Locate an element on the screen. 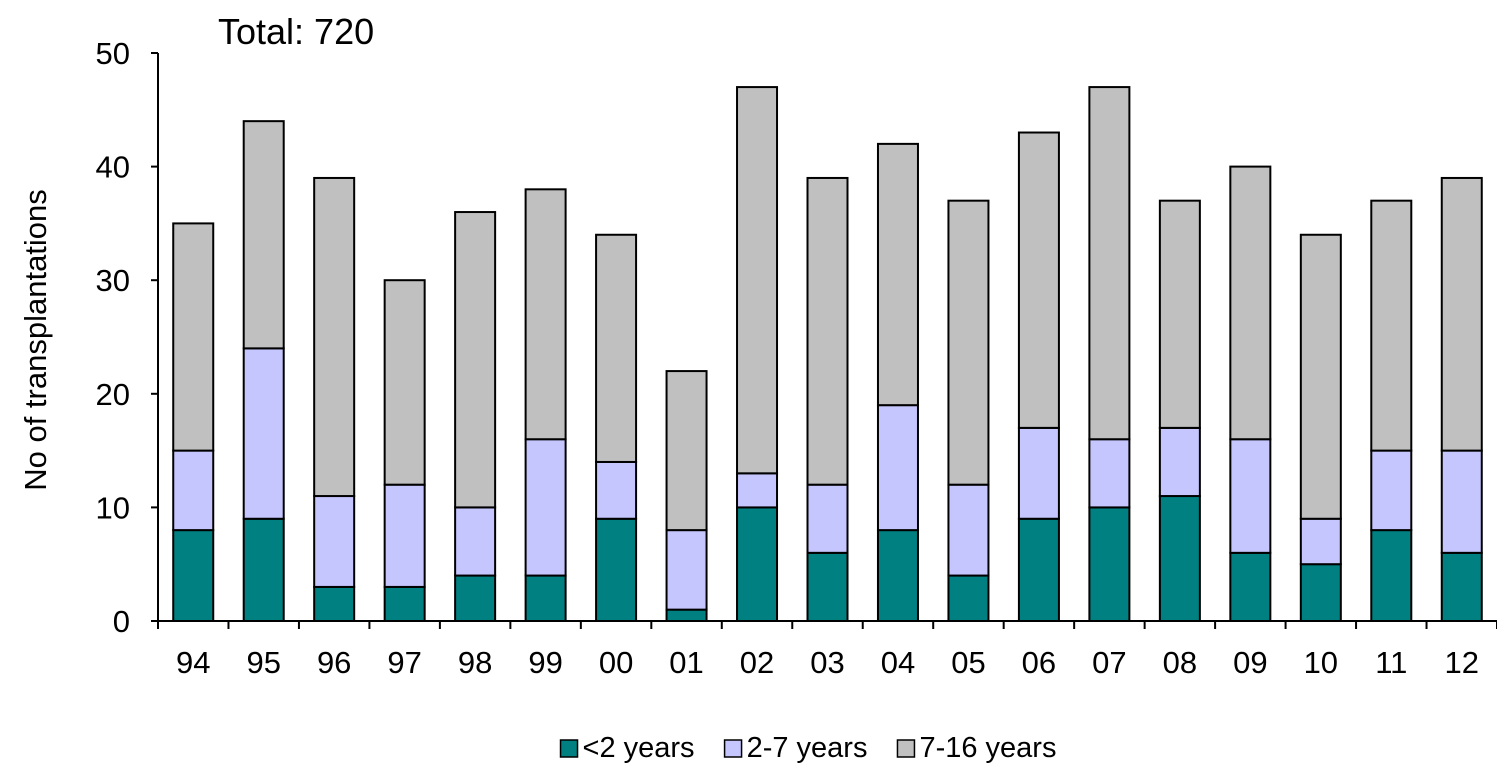 This screenshot has height=777, width=1497. legend-label: 7-16 years is located at coordinates (987, 748).